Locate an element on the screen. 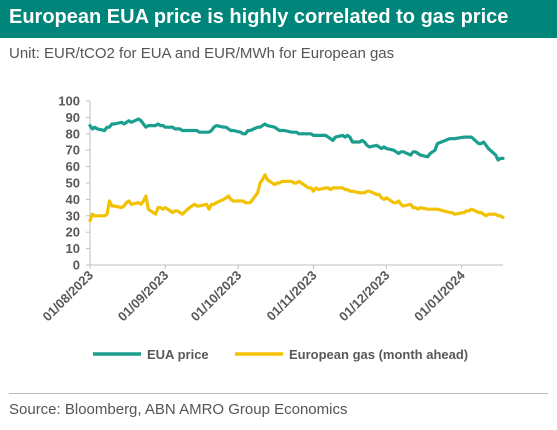 The height and width of the screenshot is (430, 557). y-tick-label: 10 is located at coordinates (73, 248).